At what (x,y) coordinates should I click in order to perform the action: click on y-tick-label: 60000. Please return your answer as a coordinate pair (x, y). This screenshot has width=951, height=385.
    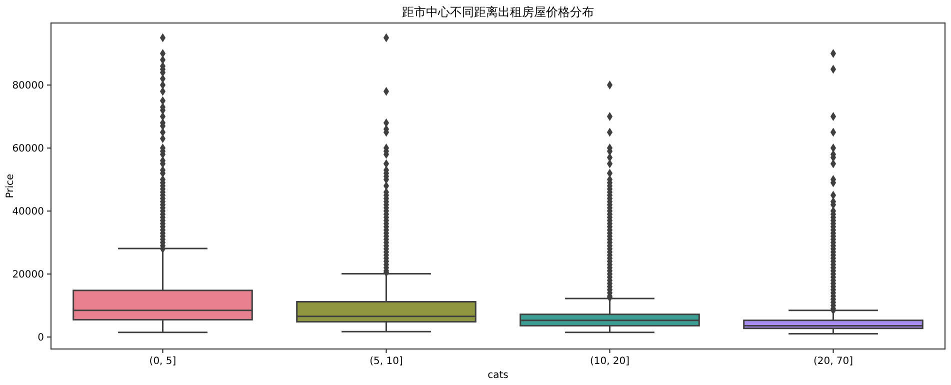
    Looking at the image, I should click on (28, 149).